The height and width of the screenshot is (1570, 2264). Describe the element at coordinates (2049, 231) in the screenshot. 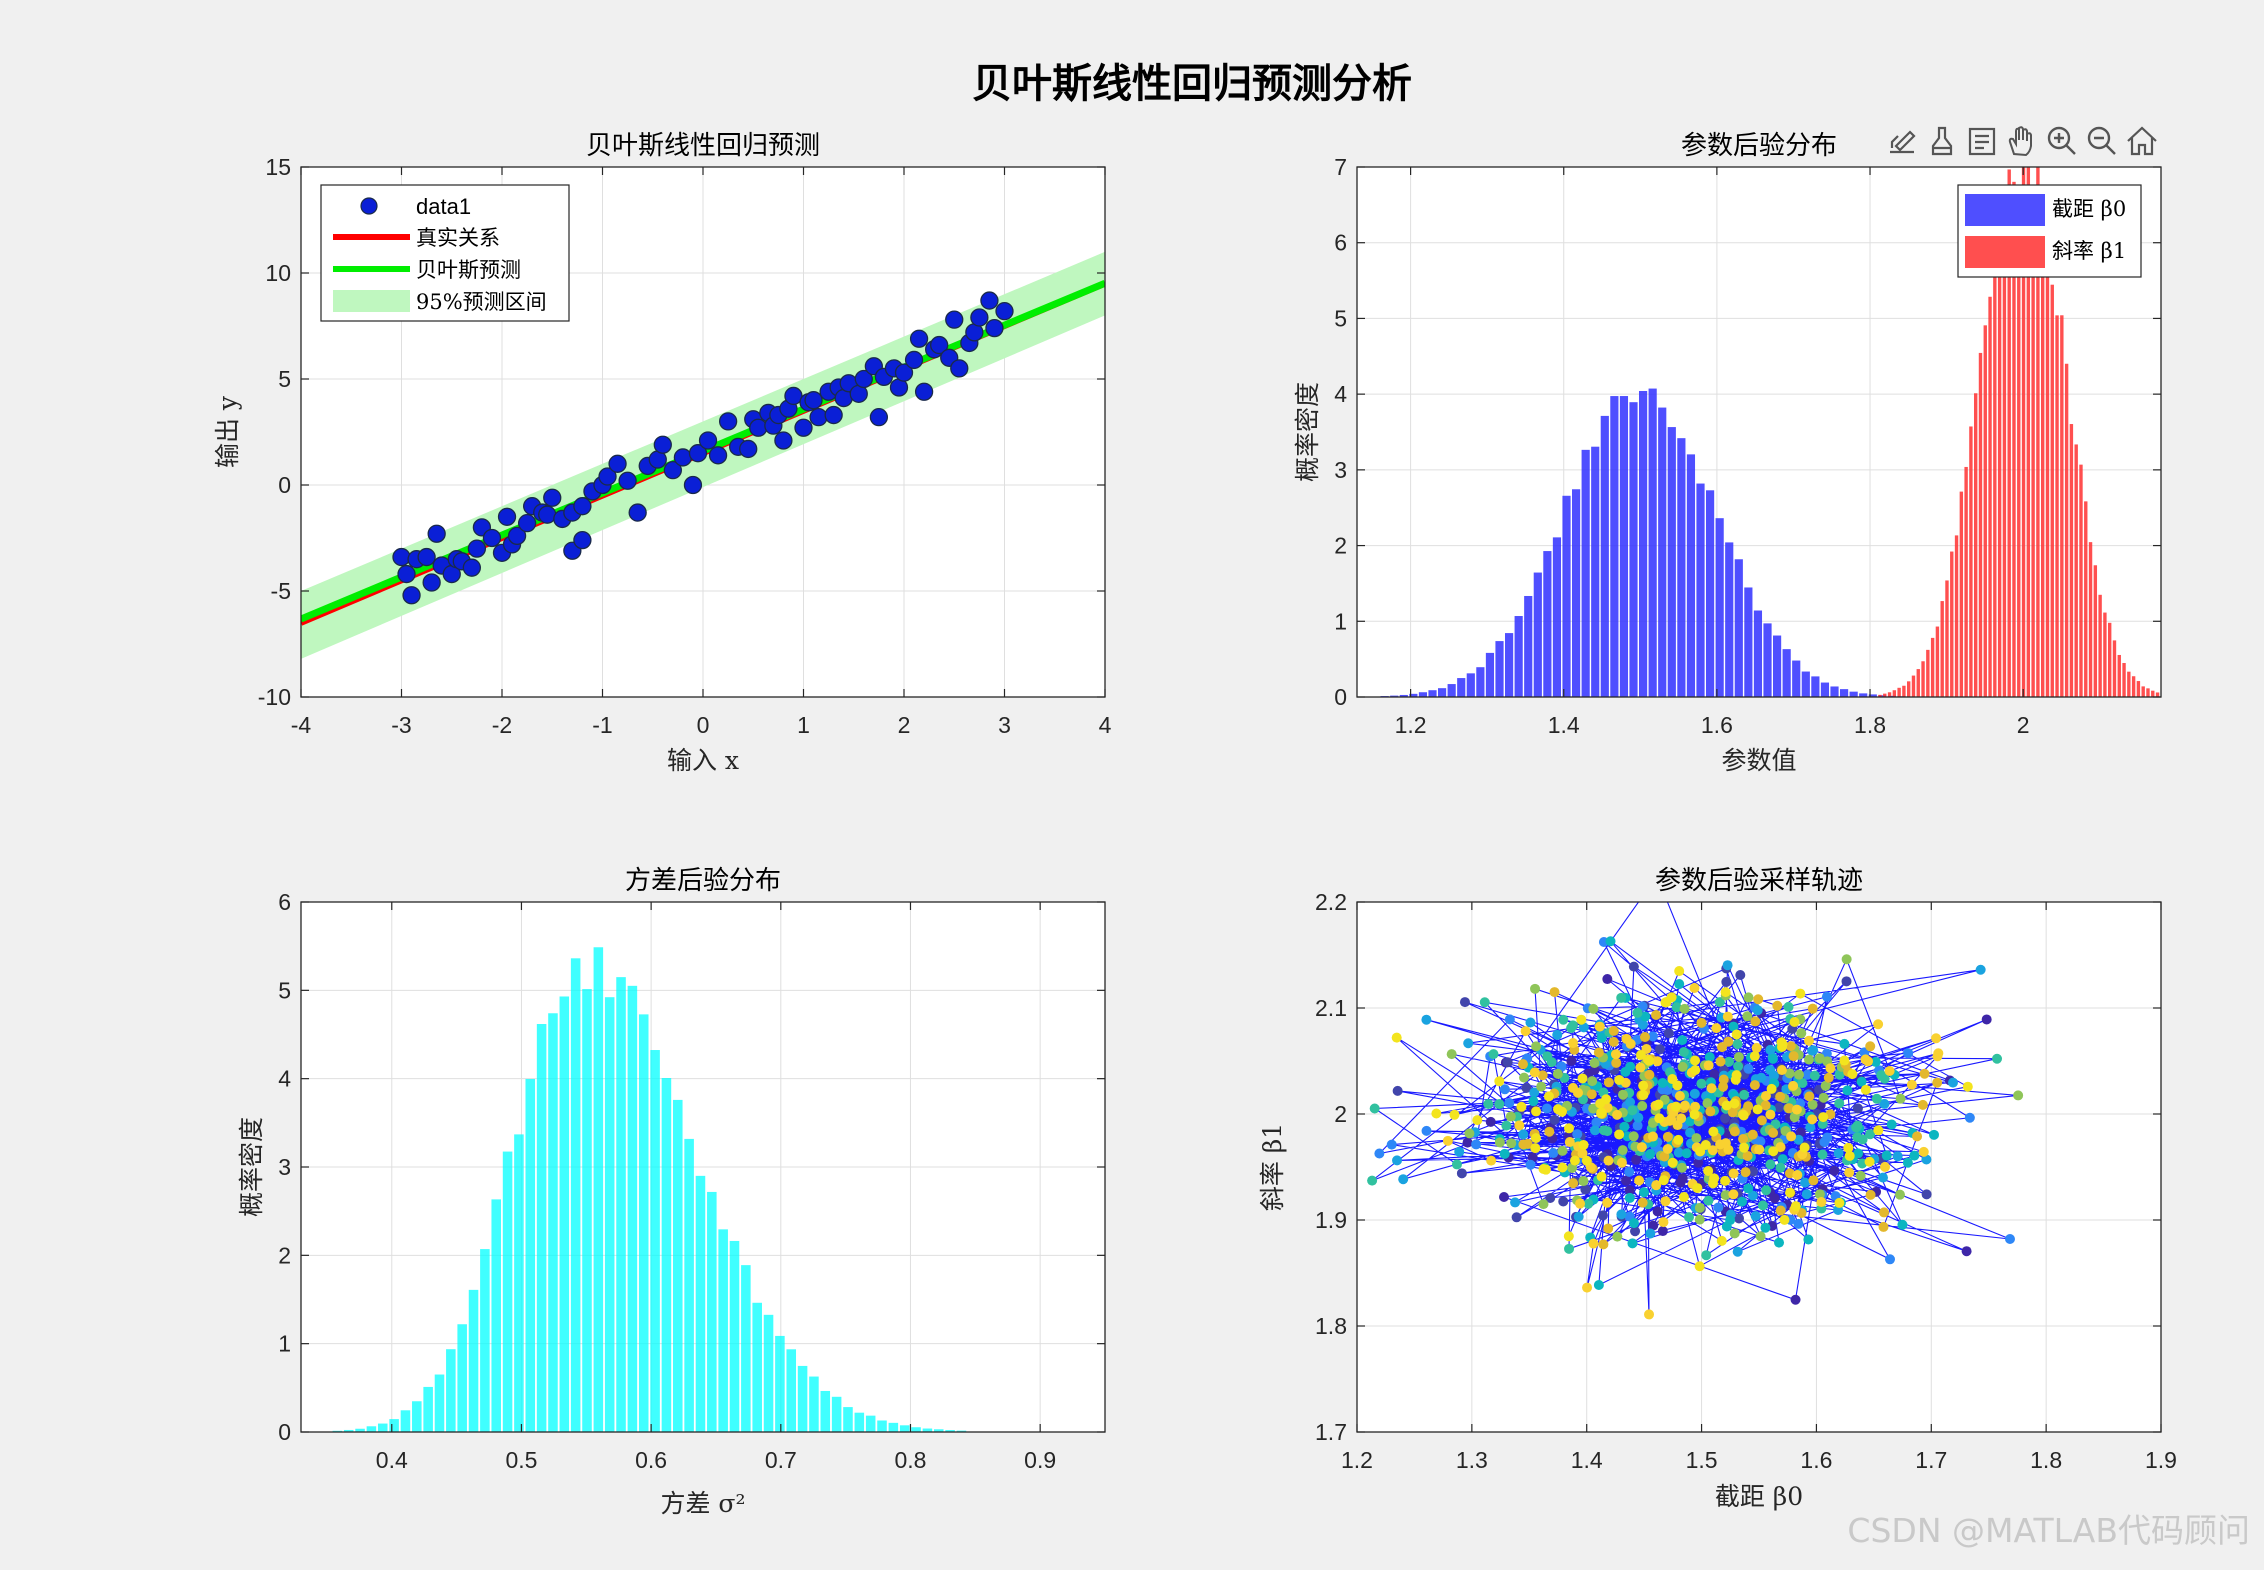

I see `param-legend: 截距 β0 斜率 β1` at that location.